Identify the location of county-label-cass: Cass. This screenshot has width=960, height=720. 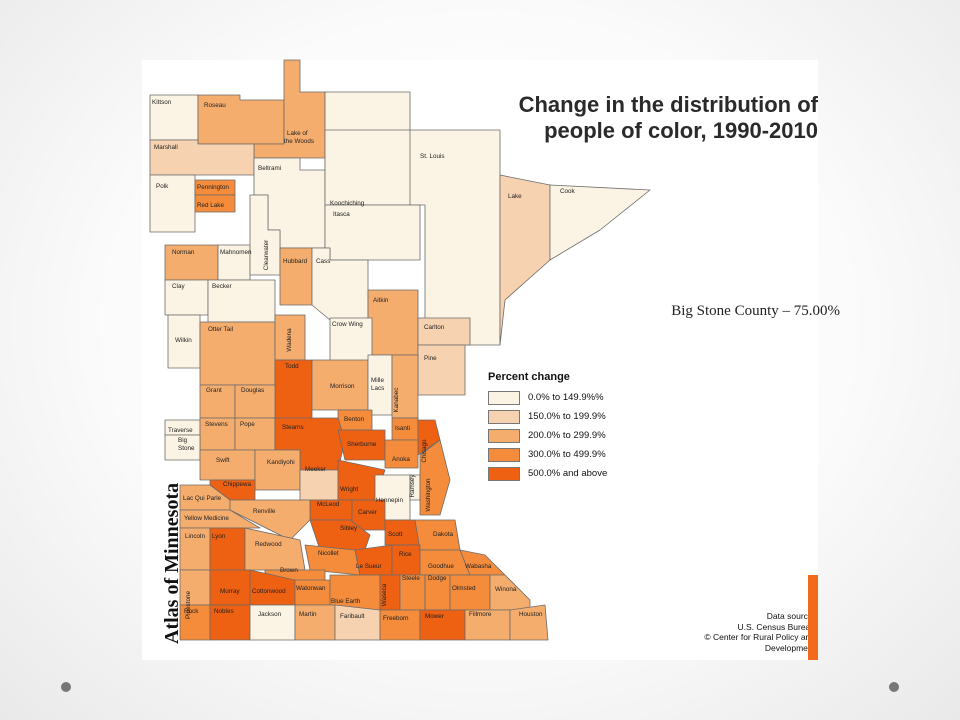
(323, 261).